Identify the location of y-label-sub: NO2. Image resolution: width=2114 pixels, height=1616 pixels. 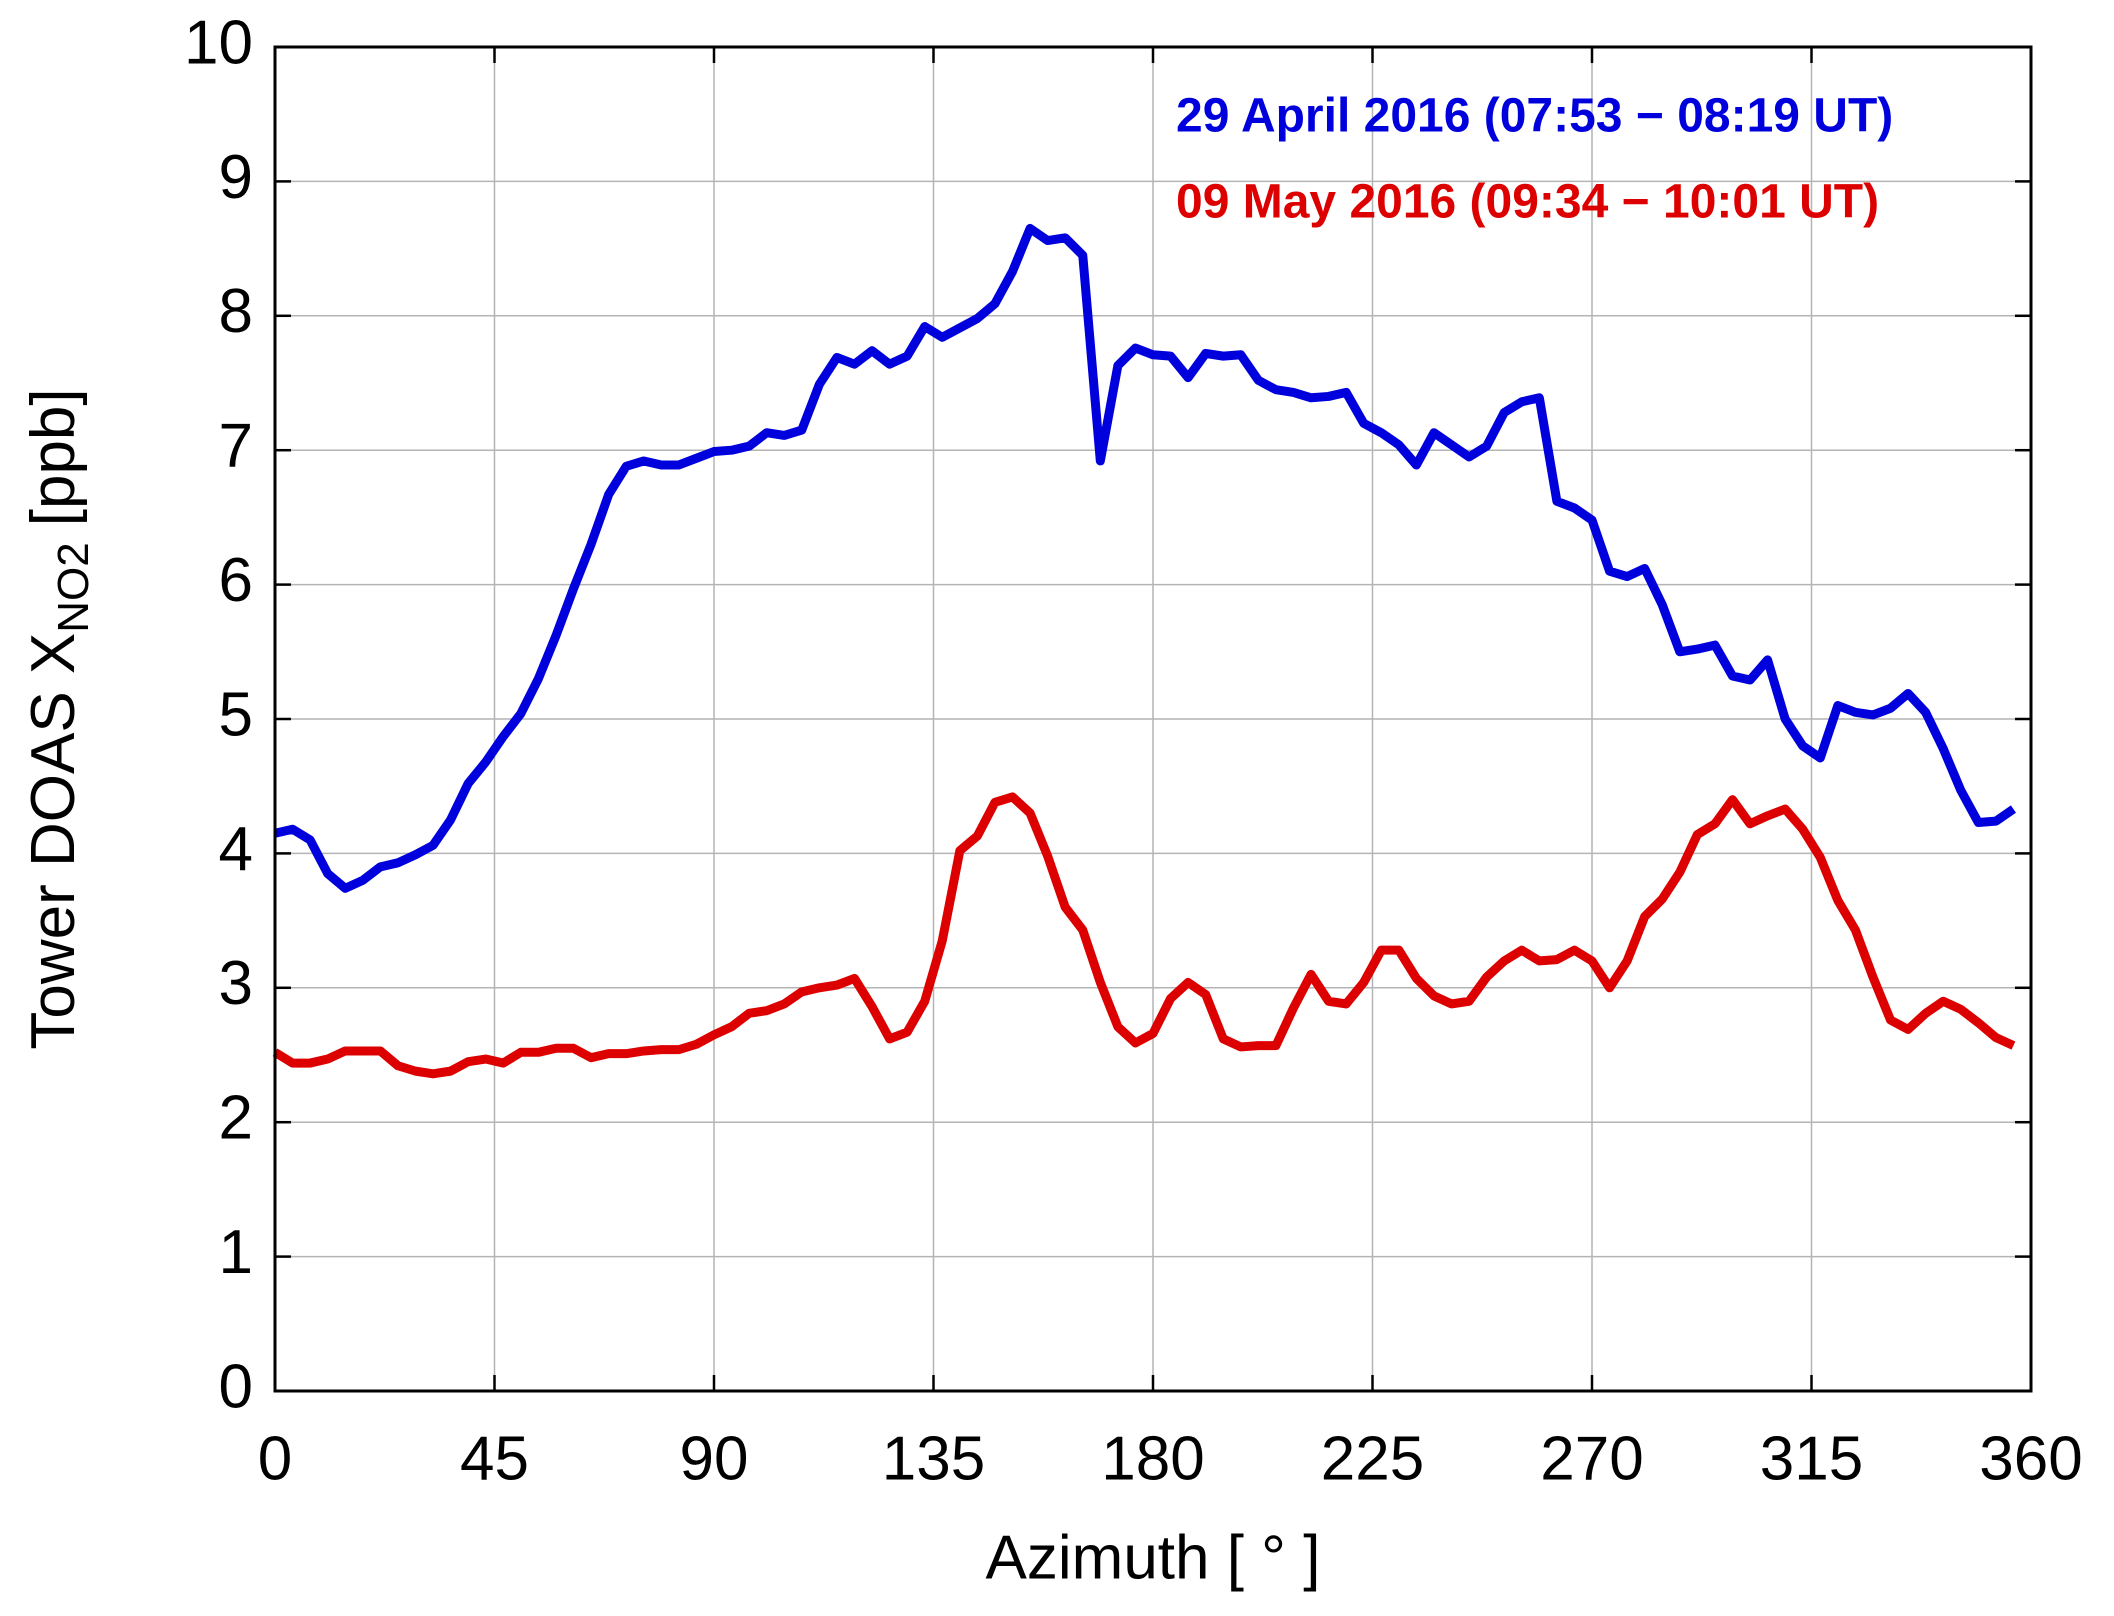
(73, 587).